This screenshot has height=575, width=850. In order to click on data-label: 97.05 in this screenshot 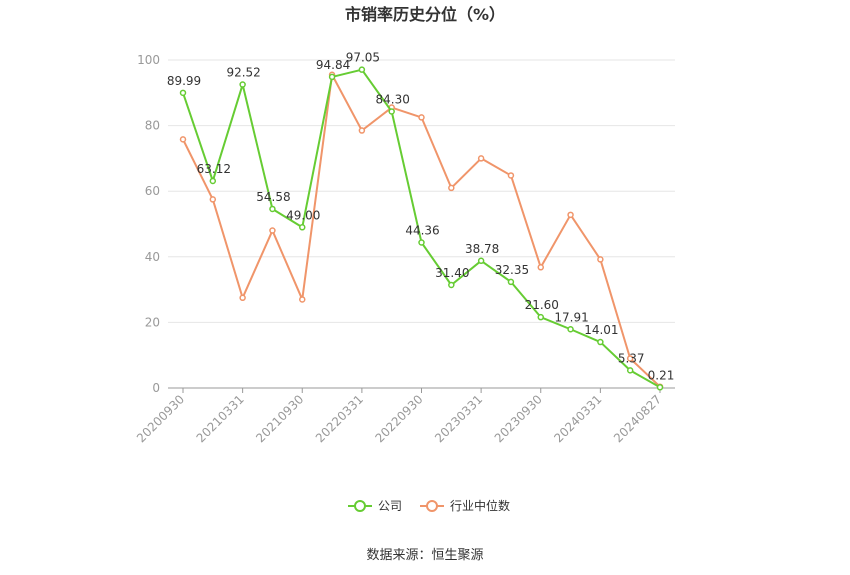, I will do `click(363, 58)`.